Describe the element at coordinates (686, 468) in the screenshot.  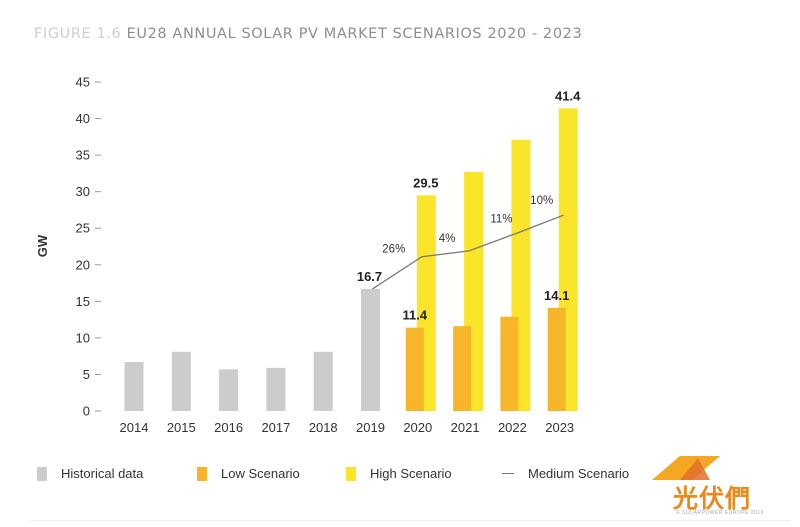
I see `logo-shape-icon` at that location.